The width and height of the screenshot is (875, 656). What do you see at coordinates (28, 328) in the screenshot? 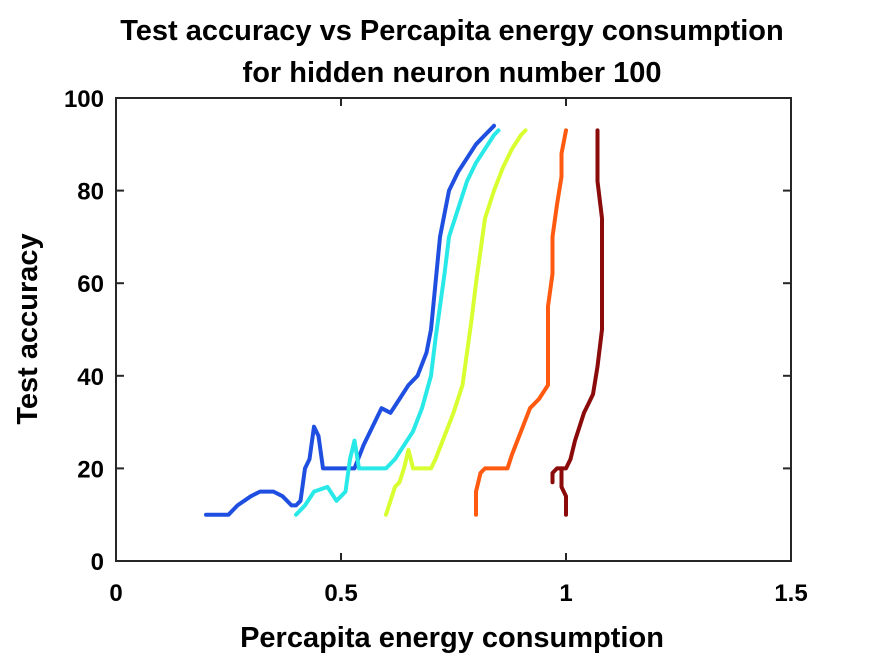
I see `y-axis-label: Test accuracy` at bounding box center [28, 328].